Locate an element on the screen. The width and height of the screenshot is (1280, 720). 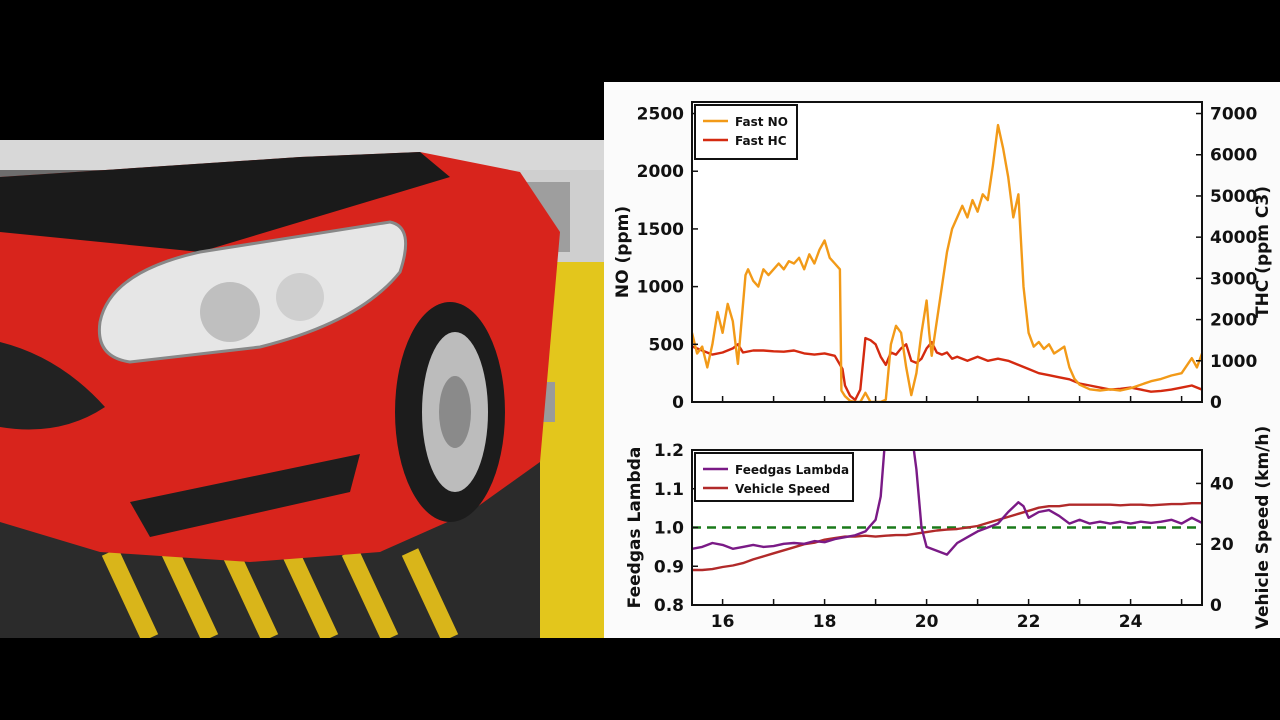
top-right-tick-label: 2000 is located at coordinates (1233, 321).